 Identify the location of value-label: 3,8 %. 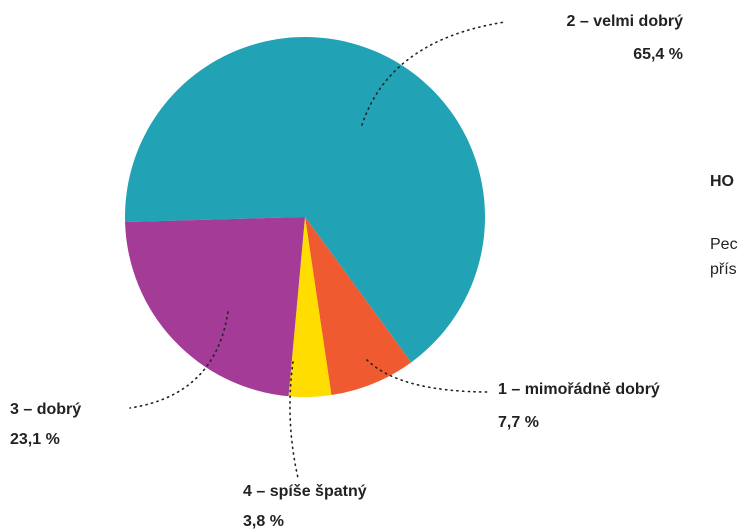
(263, 521).